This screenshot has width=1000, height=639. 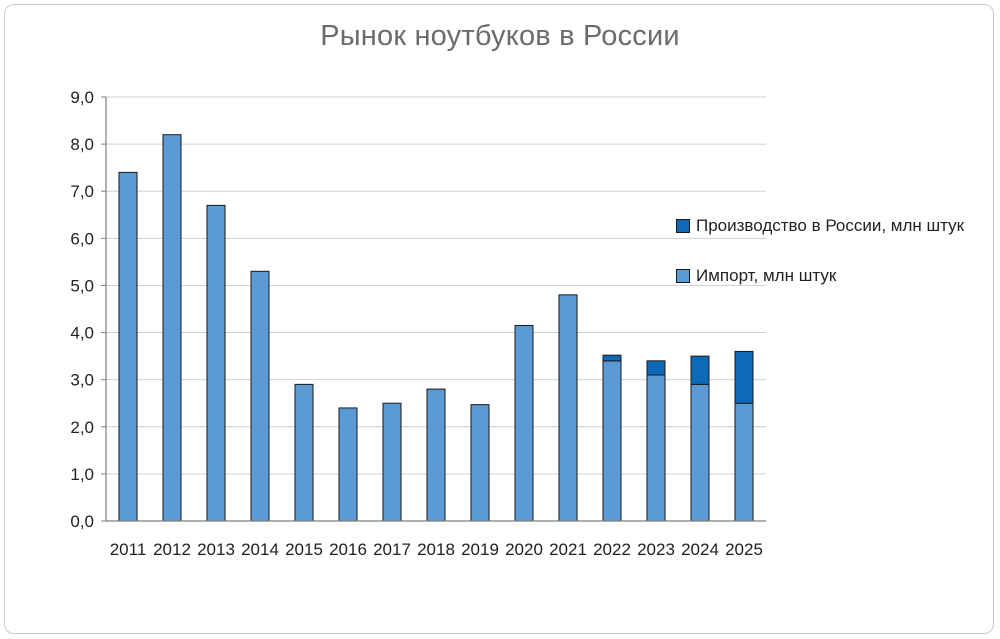 What do you see at coordinates (830, 225) in the screenshot?
I see `legend-label-production: Производство в России, млн штук` at bounding box center [830, 225].